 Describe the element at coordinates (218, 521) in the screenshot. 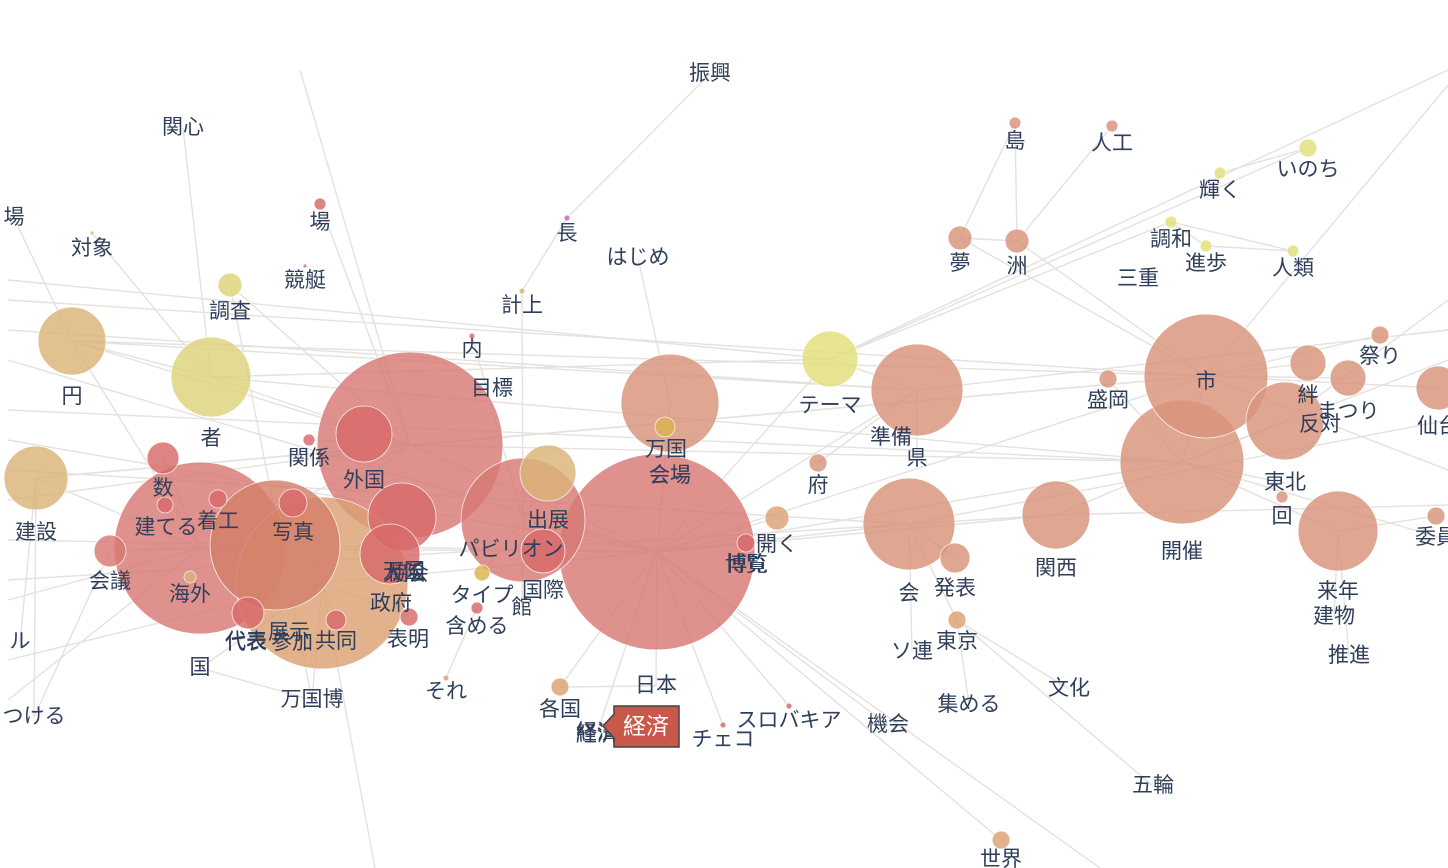

I see `node-label: 着工` at that location.